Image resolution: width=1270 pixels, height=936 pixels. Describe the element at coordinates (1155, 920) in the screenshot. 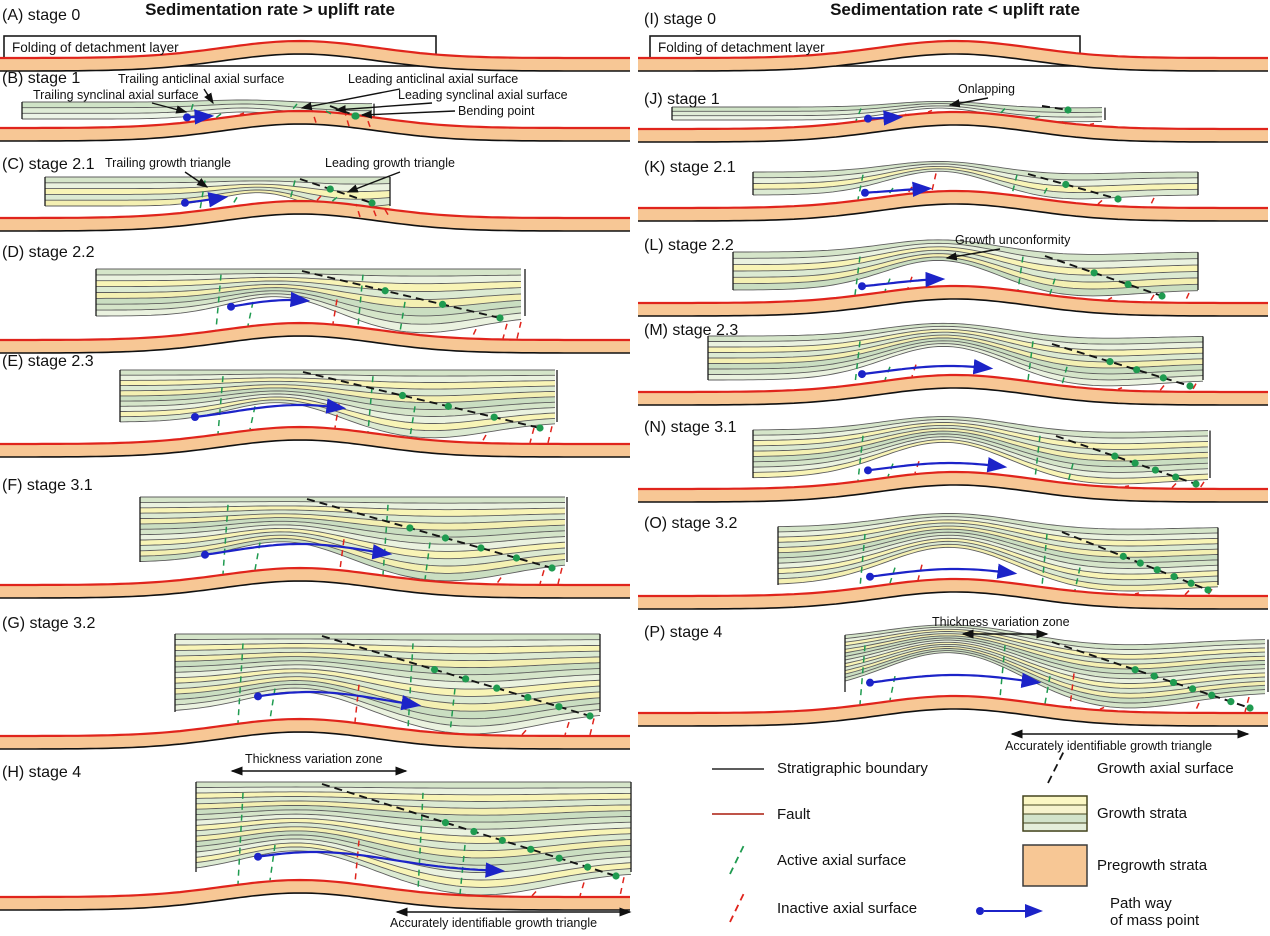

I see `legend-label-mass-point-path-line2: of mass point` at that location.